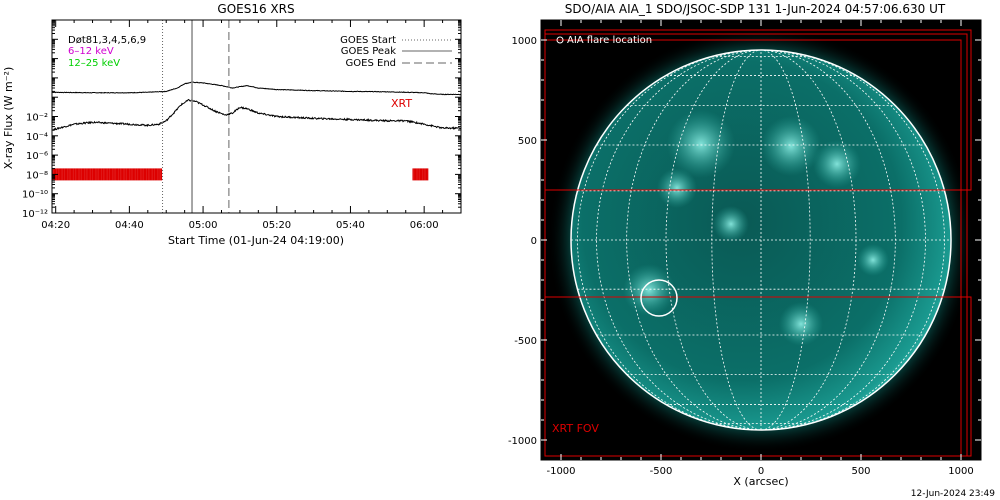 This screenshot has height=500, width=1000. I want to click on aia-y-tick-label: -500, so click(525, 341).